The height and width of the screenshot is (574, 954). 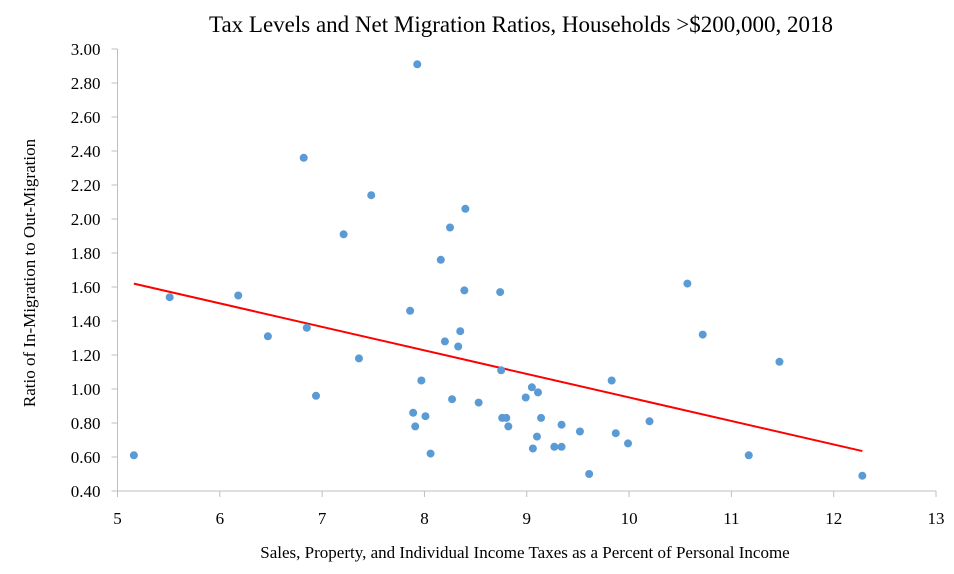 What do you see at coordinates (527, 518) in the screenshot?
I see `x-tick-label: 9` at bounding box center [527, 518].